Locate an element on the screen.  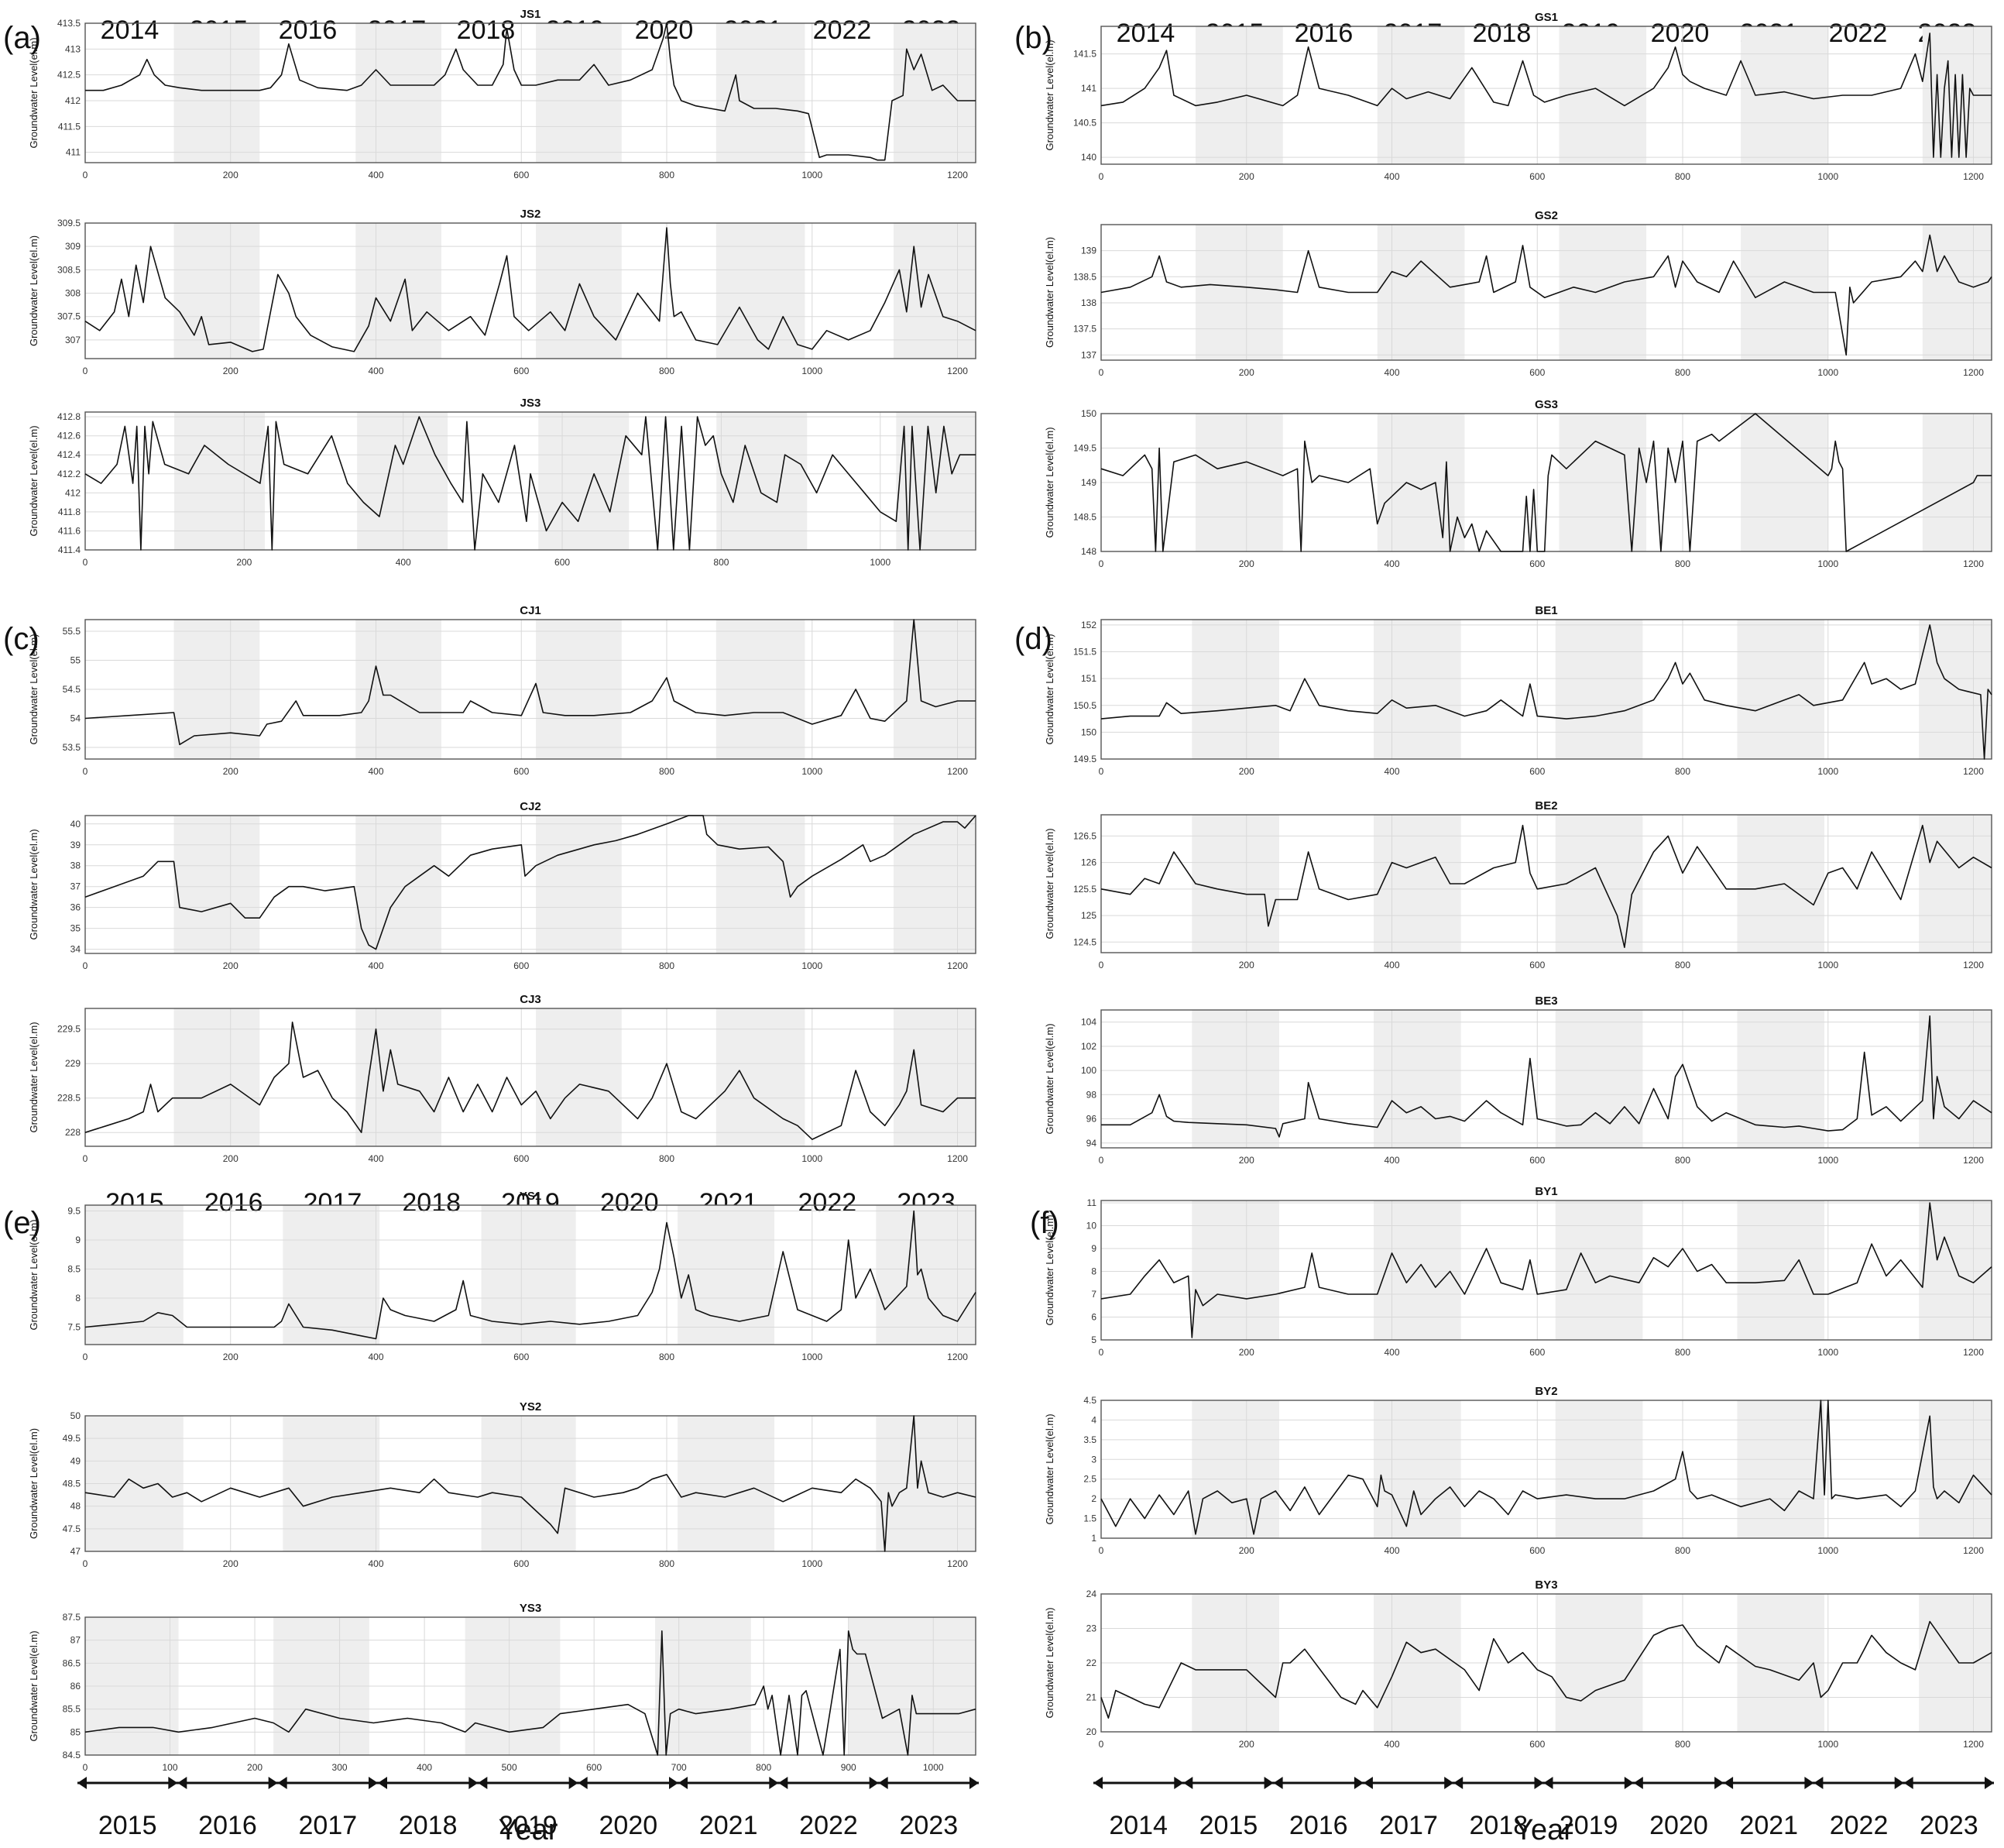
y-tick-label: 411.8 is located at coordinates (69, 512).